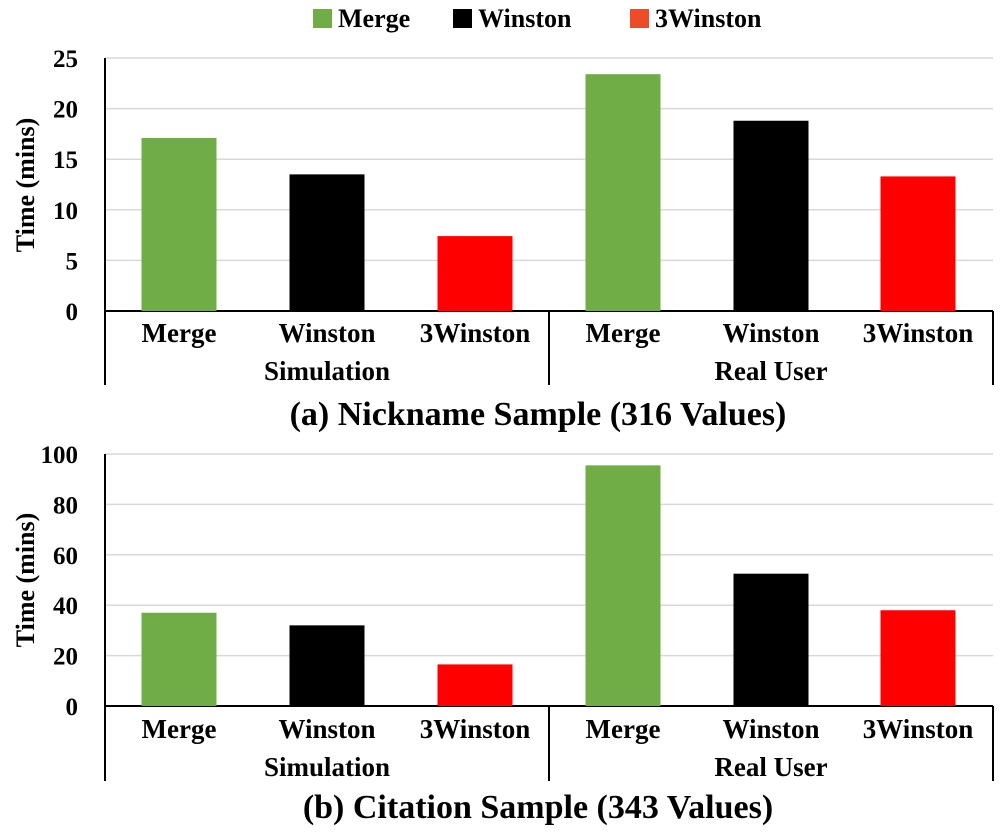  What do you see at coordinates (374, 18) in the screenshot?
I see `legend-label-0: Merge` at bounding box center [374, 18].